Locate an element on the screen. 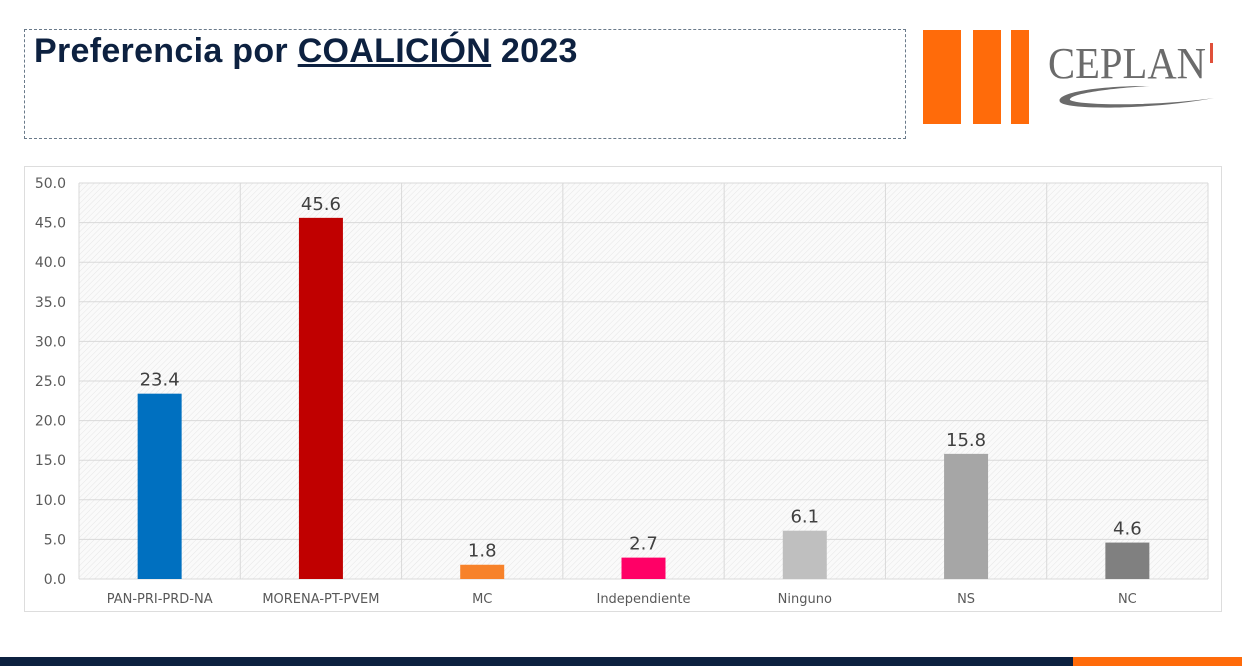 The height and width of the screenshot is (666, 1242). svg-text: CEPLAN is located at coordinates (1127, 63).